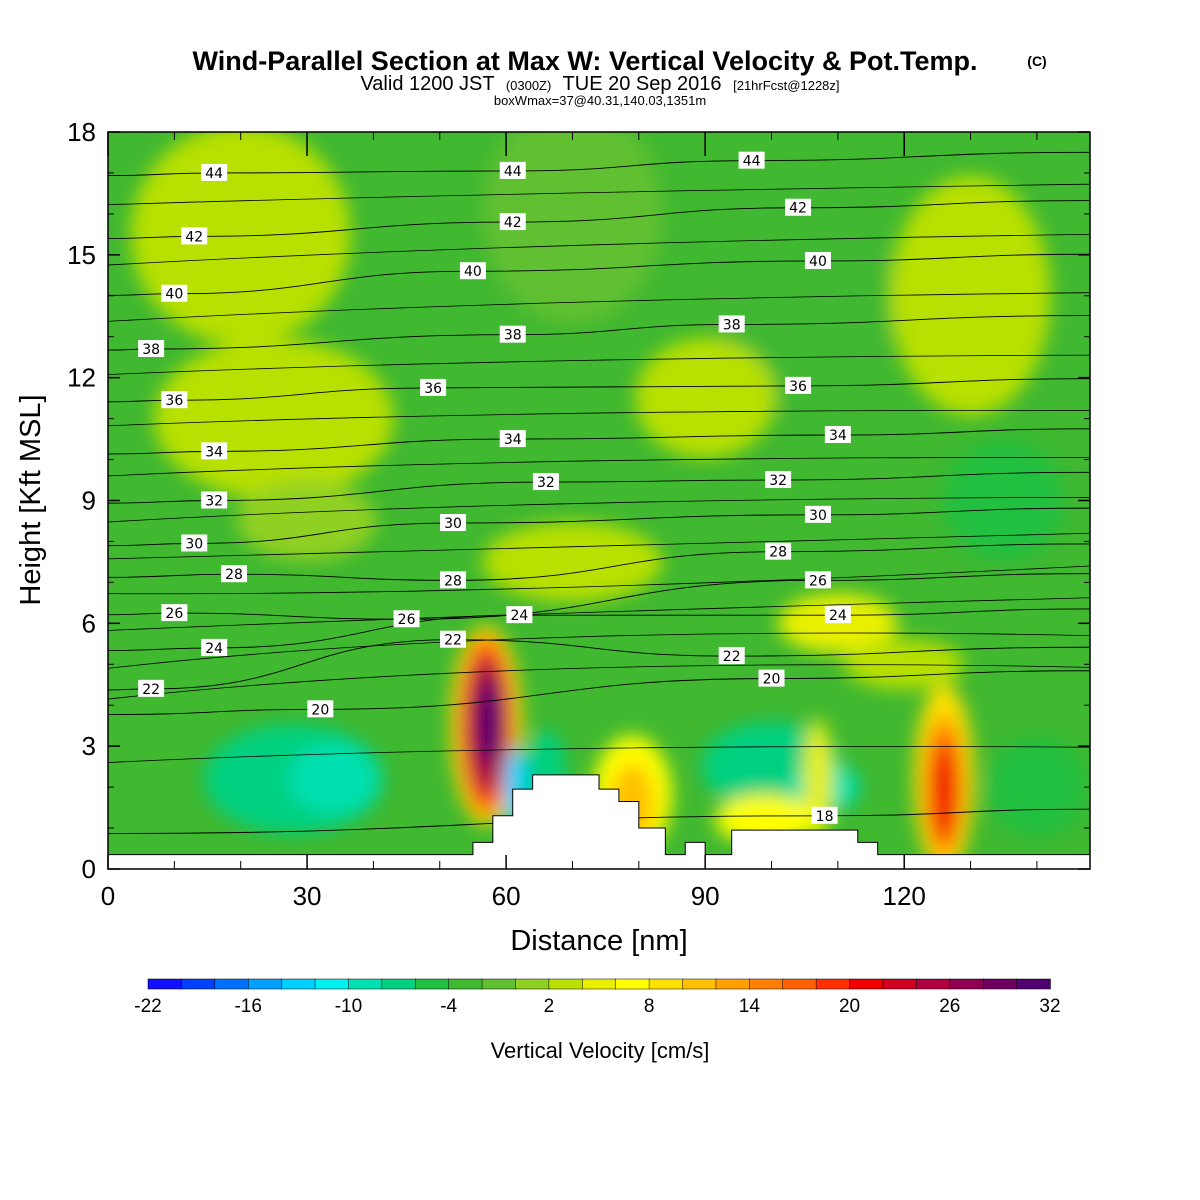 This screenshot has width=1200, height=1200. What do you see at coordinates (546, 483) in the screenshot?
I see `svg-text: 32` at bounding box center [546, 483].